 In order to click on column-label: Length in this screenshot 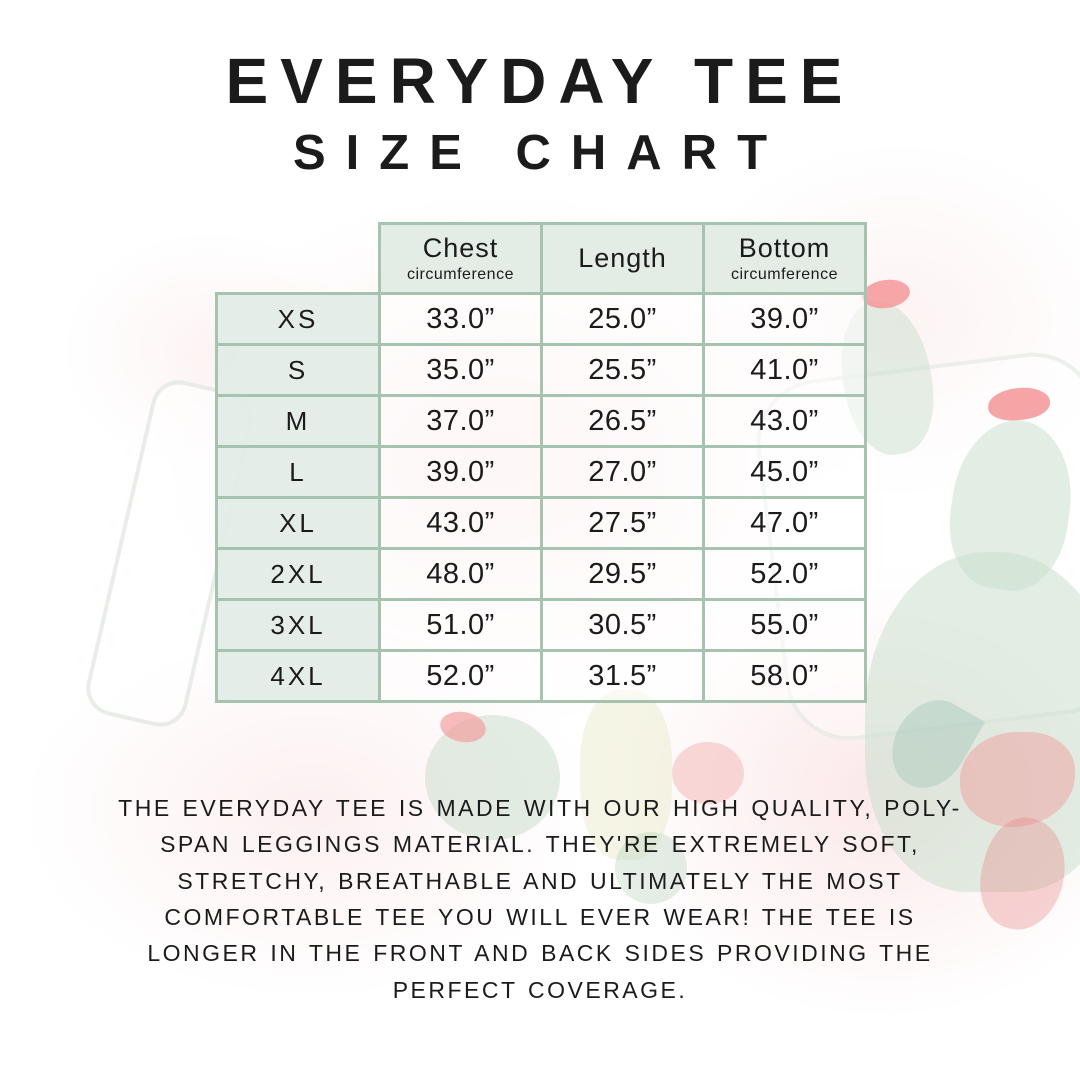, I will do `click(622, 257)`.